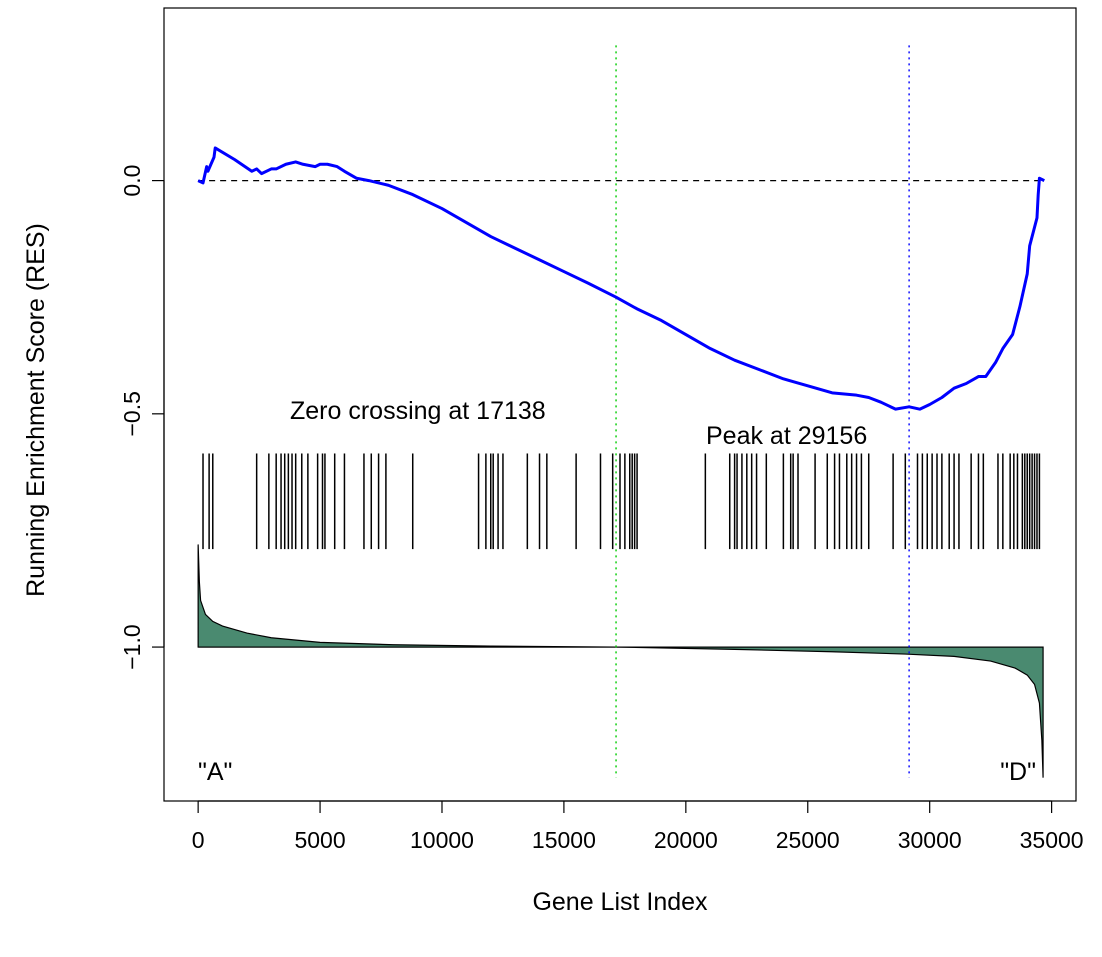 The width and height of the screenshot is (1102, 957). What do you see at coordinates (1052, 840) in the screenshot?
I see `x-tick-label: 35000` at bounding box center [1052, 840].